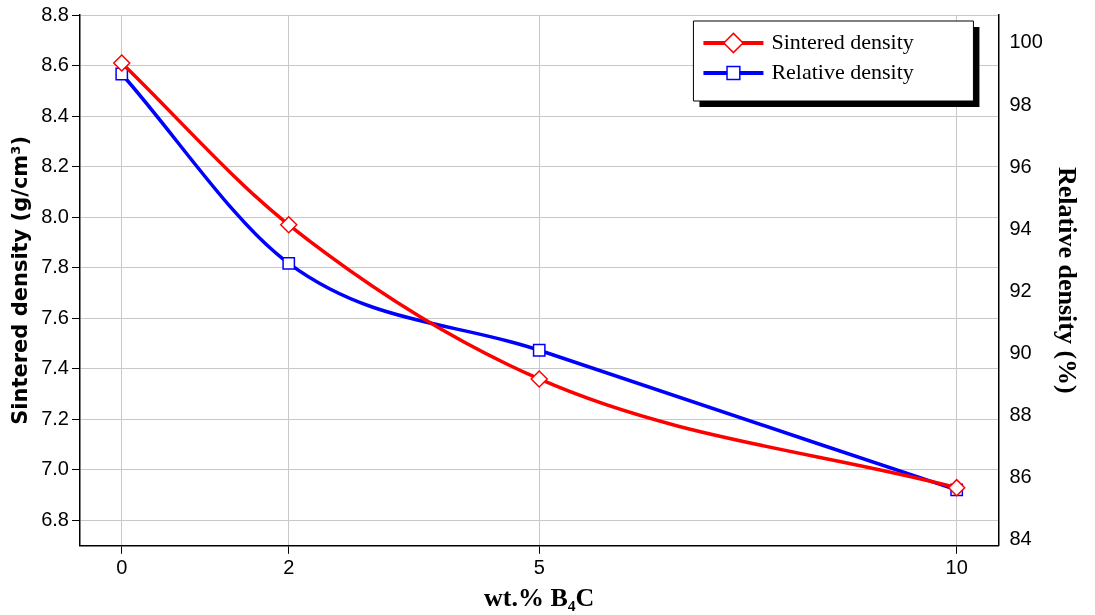 The height and width of the screenshot is (615, 1095). What do you see at coordinates (55, 519) in the screenshot?
I see `y-tick-label: 6.8` at bounding box center [55, 519].